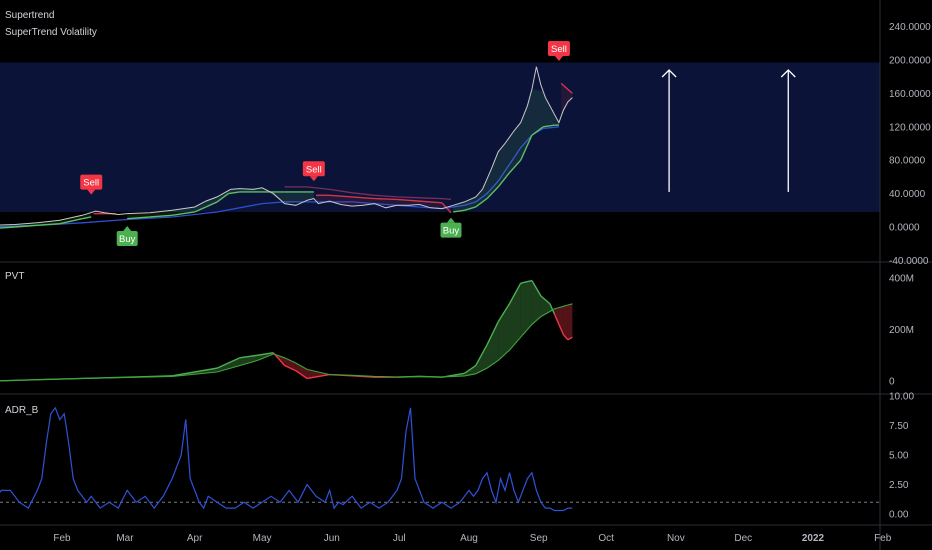  What do you see at coordinates (14, 276) in the screenshot?
I see `indicator-title-pvt: PVT` at bounding box center [14, 276].